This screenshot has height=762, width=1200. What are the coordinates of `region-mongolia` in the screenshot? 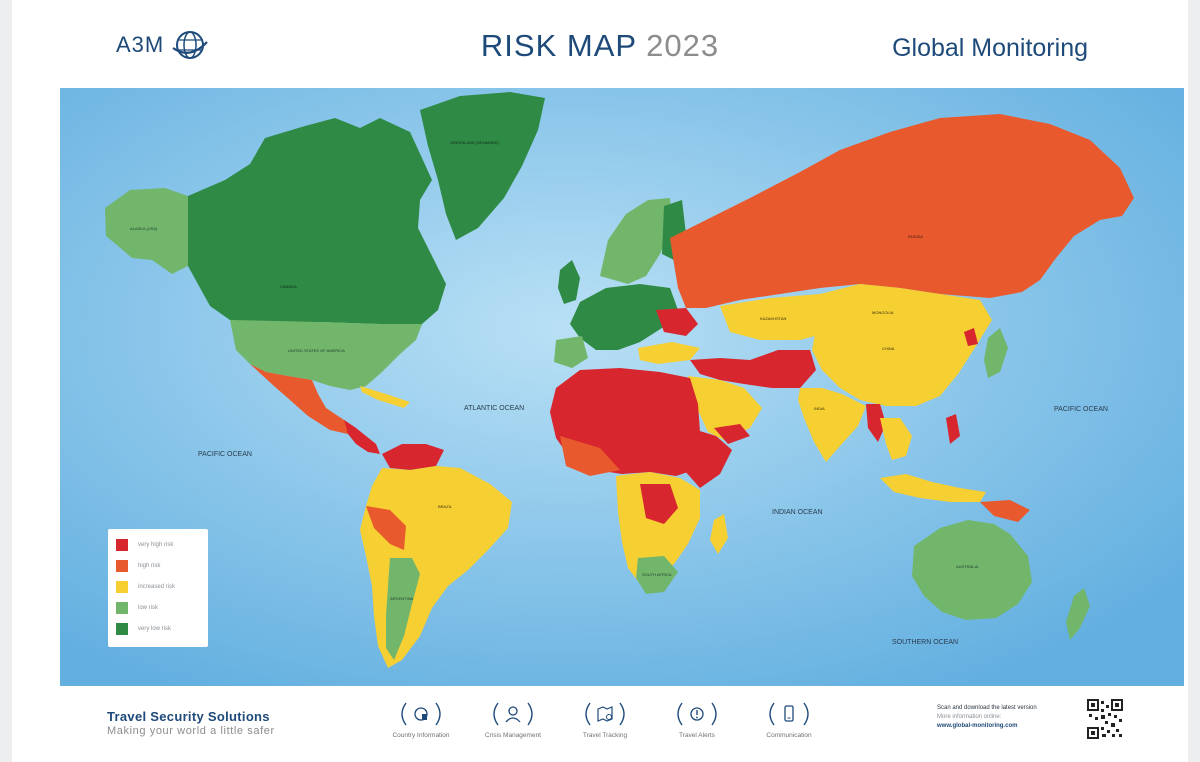 It's located at (893, 312).